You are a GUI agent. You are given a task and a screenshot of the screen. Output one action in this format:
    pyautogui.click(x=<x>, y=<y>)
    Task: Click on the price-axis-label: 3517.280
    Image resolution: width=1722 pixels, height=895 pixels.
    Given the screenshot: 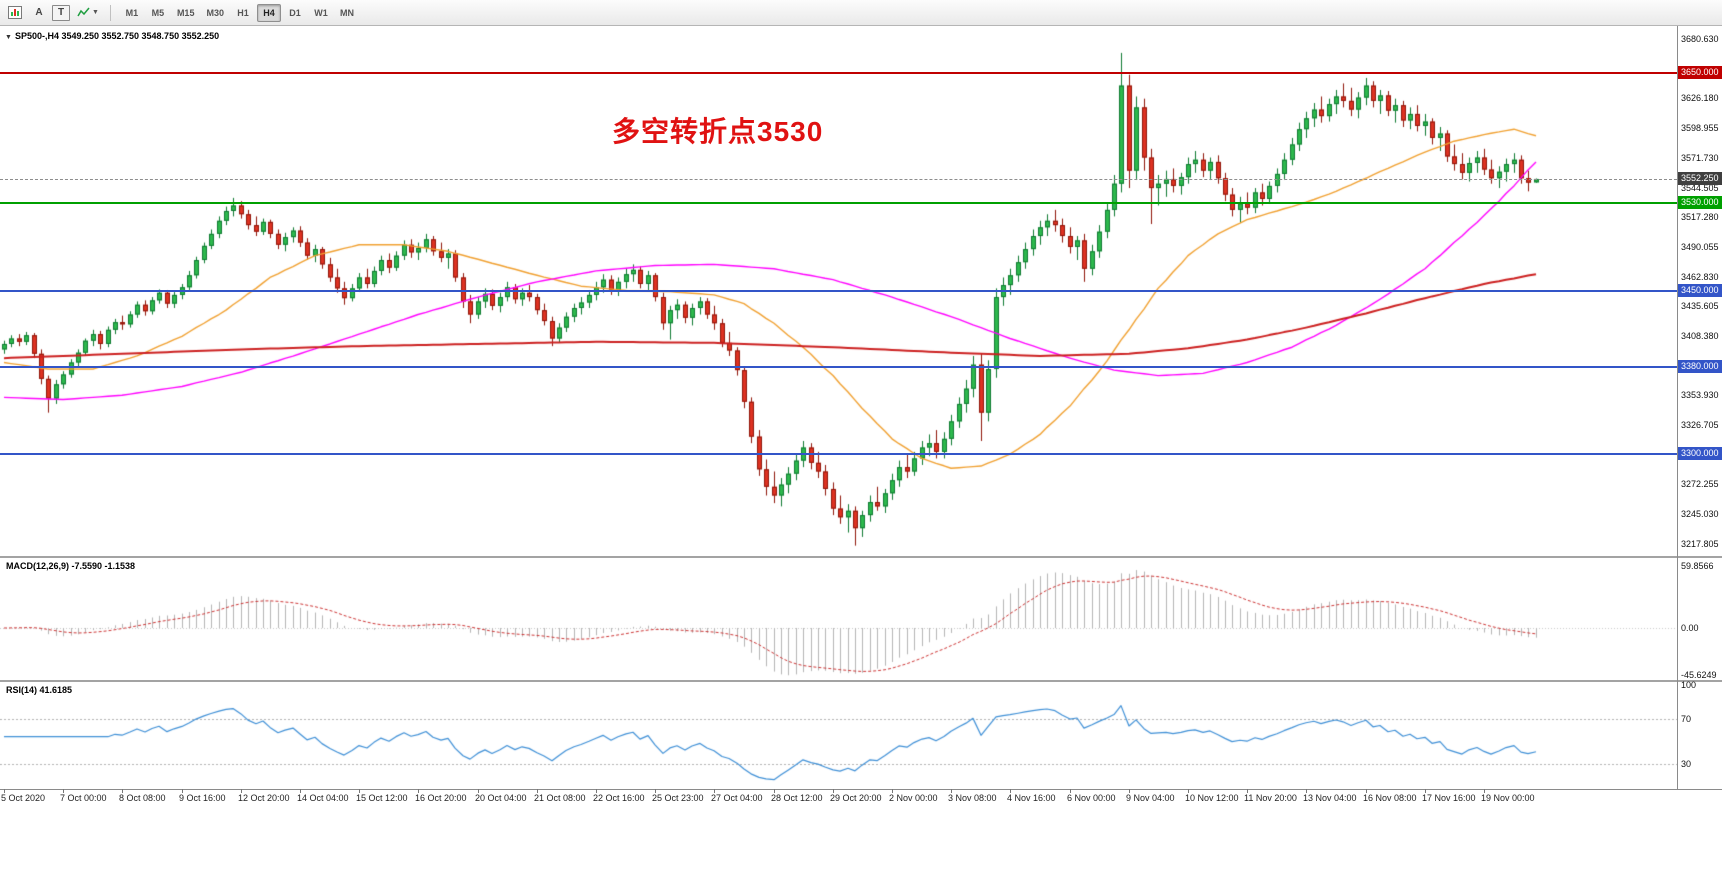 What is the action you would take?
    pyautogui.click(x=1700, y=217)
    